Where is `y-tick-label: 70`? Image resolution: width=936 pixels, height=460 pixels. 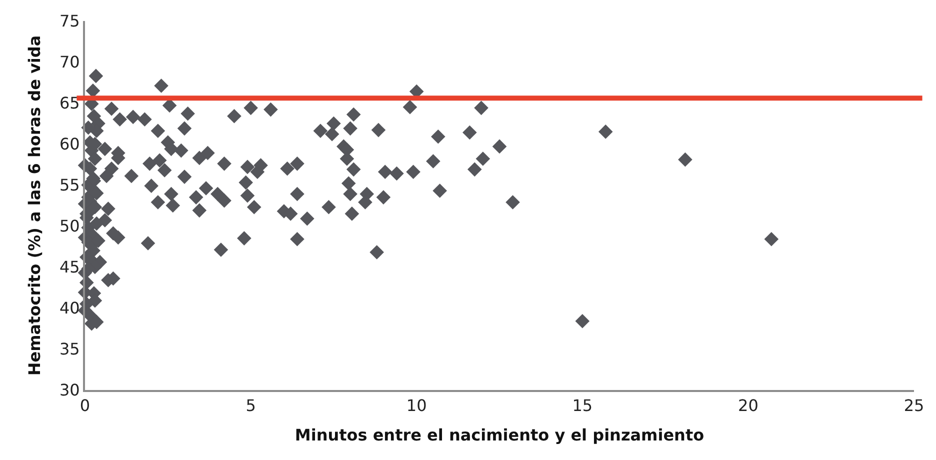
y-tick-label: 70 is located at coordinates (69, 62).